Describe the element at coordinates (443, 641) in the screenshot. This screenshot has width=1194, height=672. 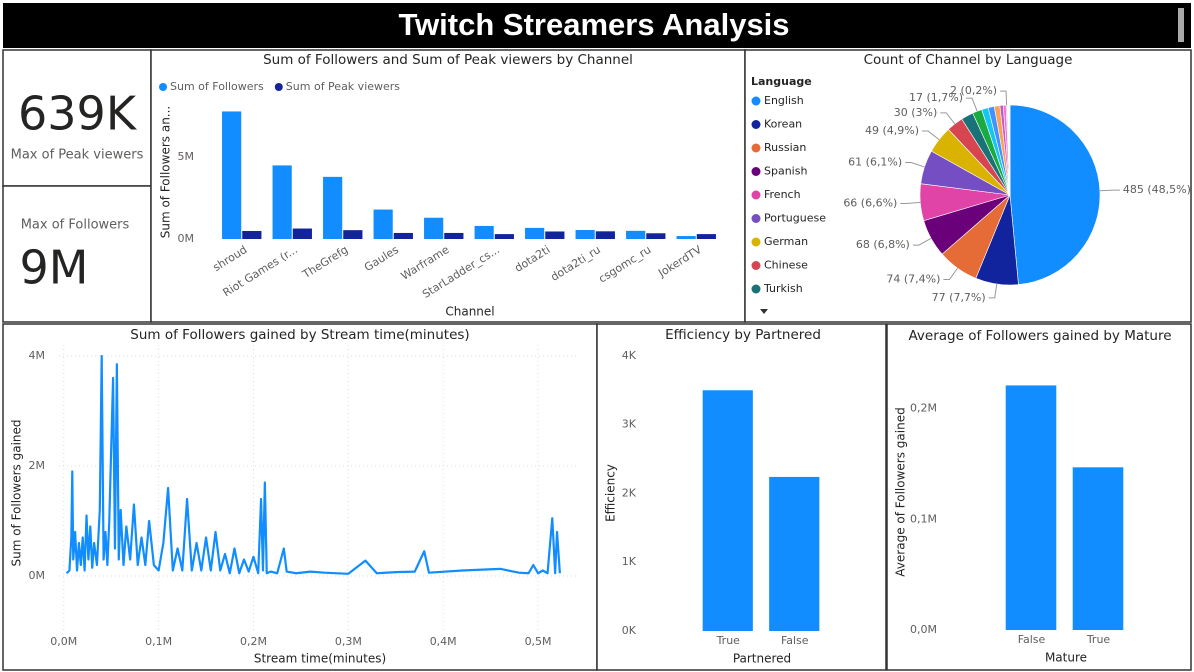
I see `x-tick-label: 0,4M` at that location.